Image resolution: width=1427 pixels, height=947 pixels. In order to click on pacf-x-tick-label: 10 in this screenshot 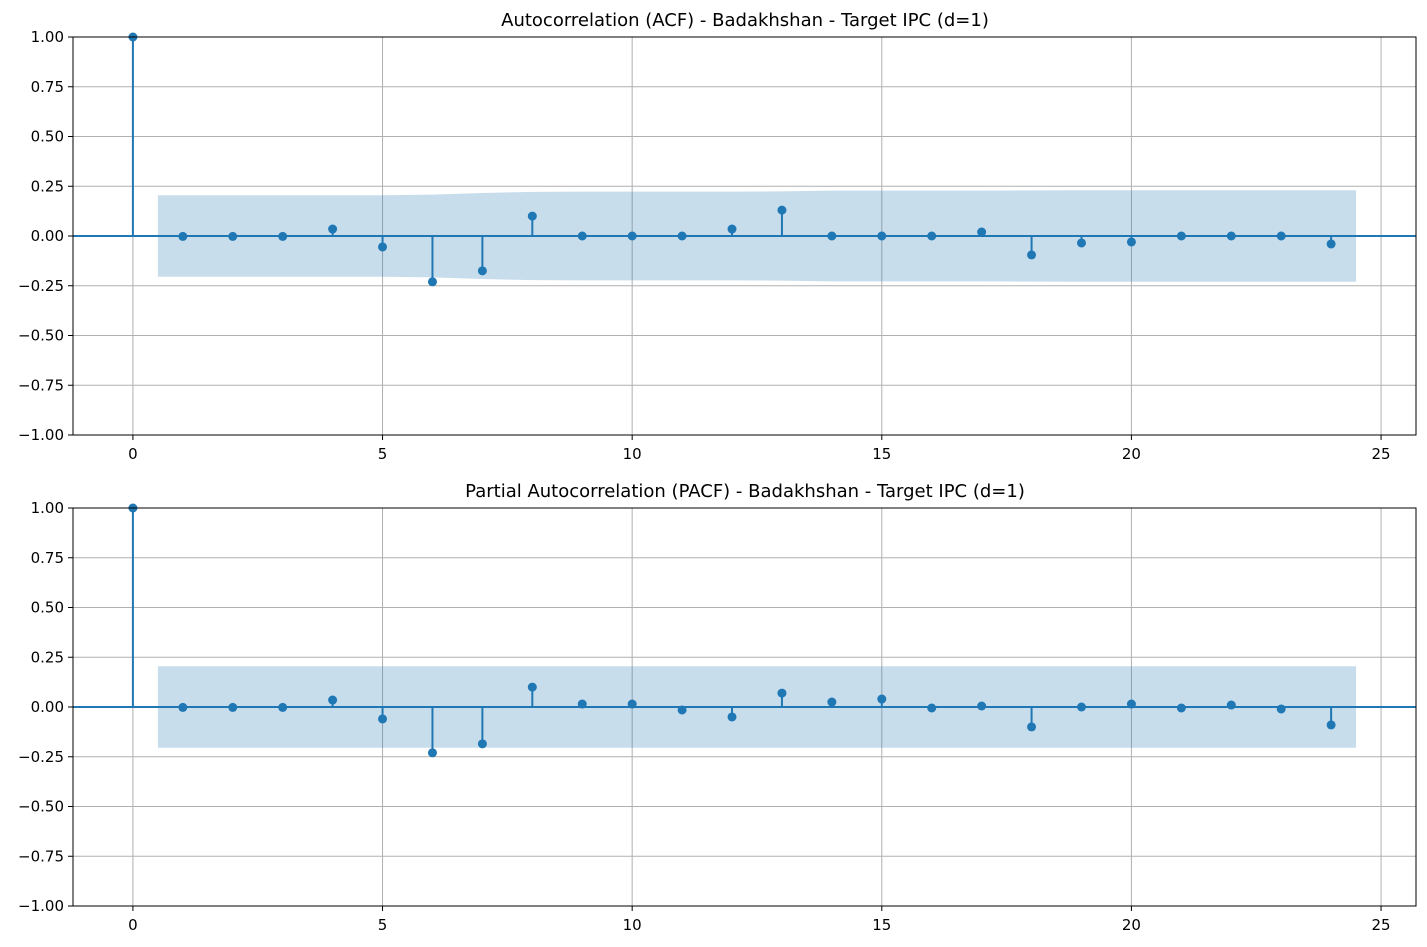, I will do `click(632, 925)`.